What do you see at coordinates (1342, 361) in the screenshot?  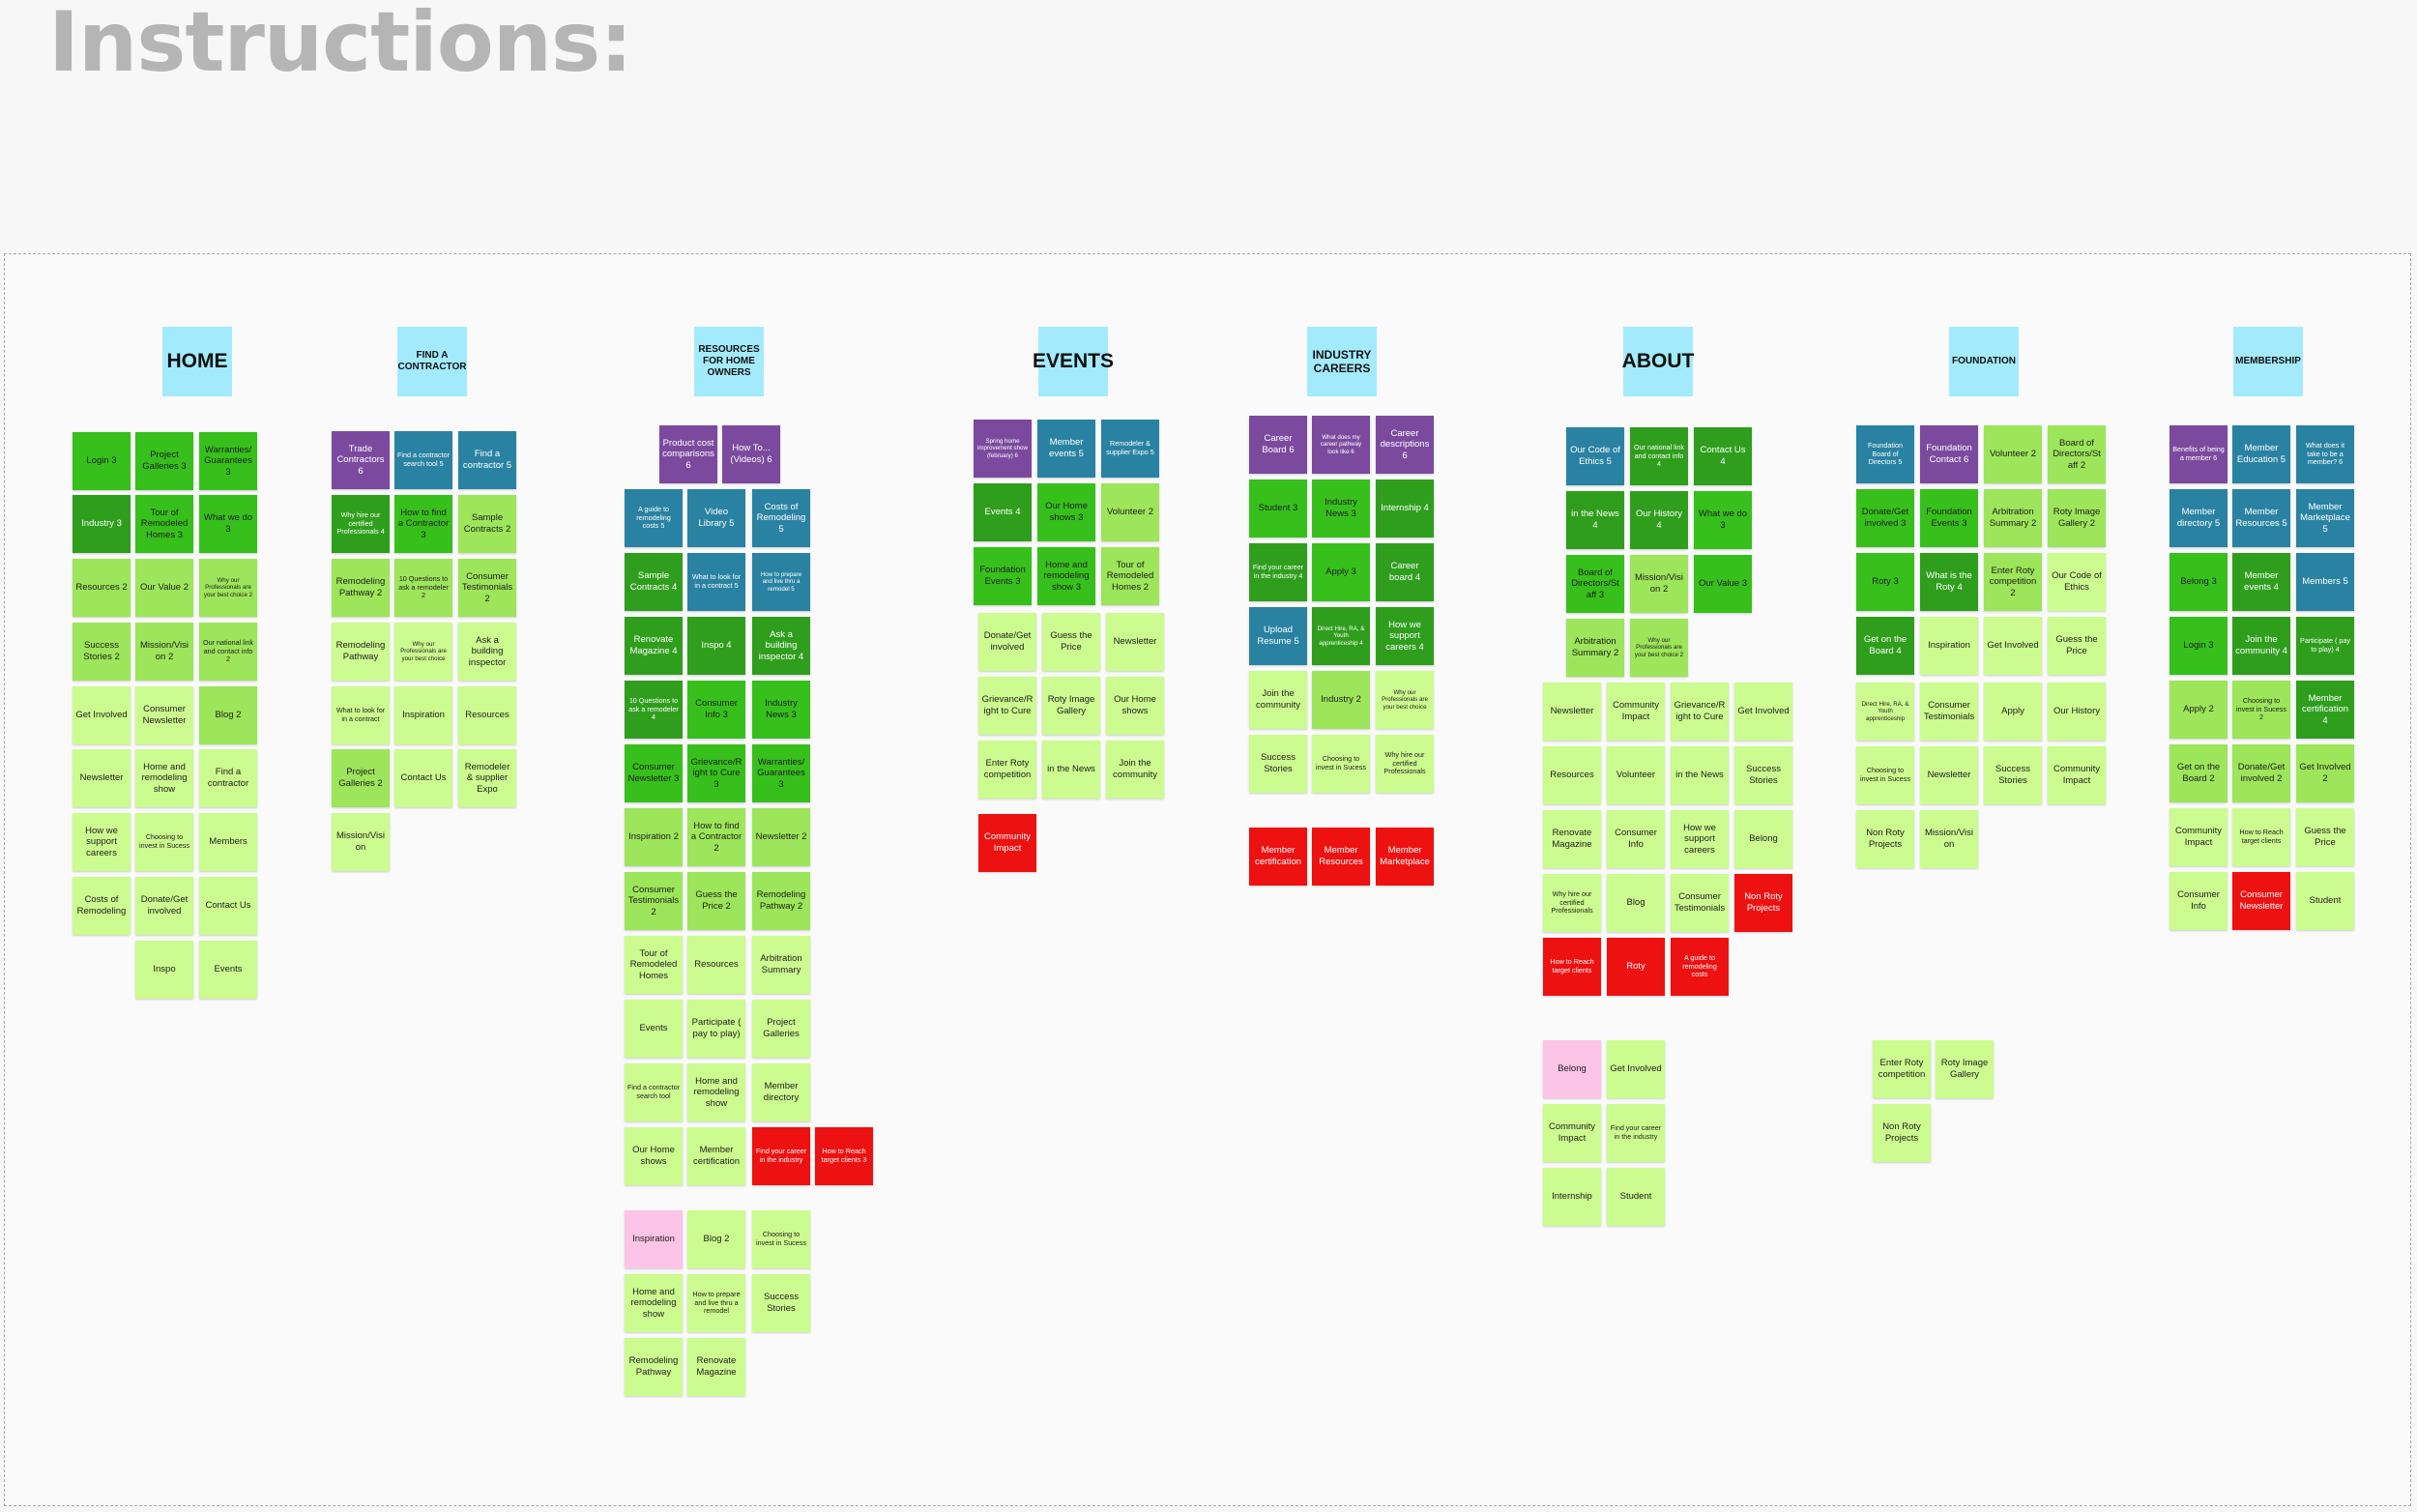 I see `column-header-careers: INDUSTRY CAREERS` at bounding box center [1342, 361].